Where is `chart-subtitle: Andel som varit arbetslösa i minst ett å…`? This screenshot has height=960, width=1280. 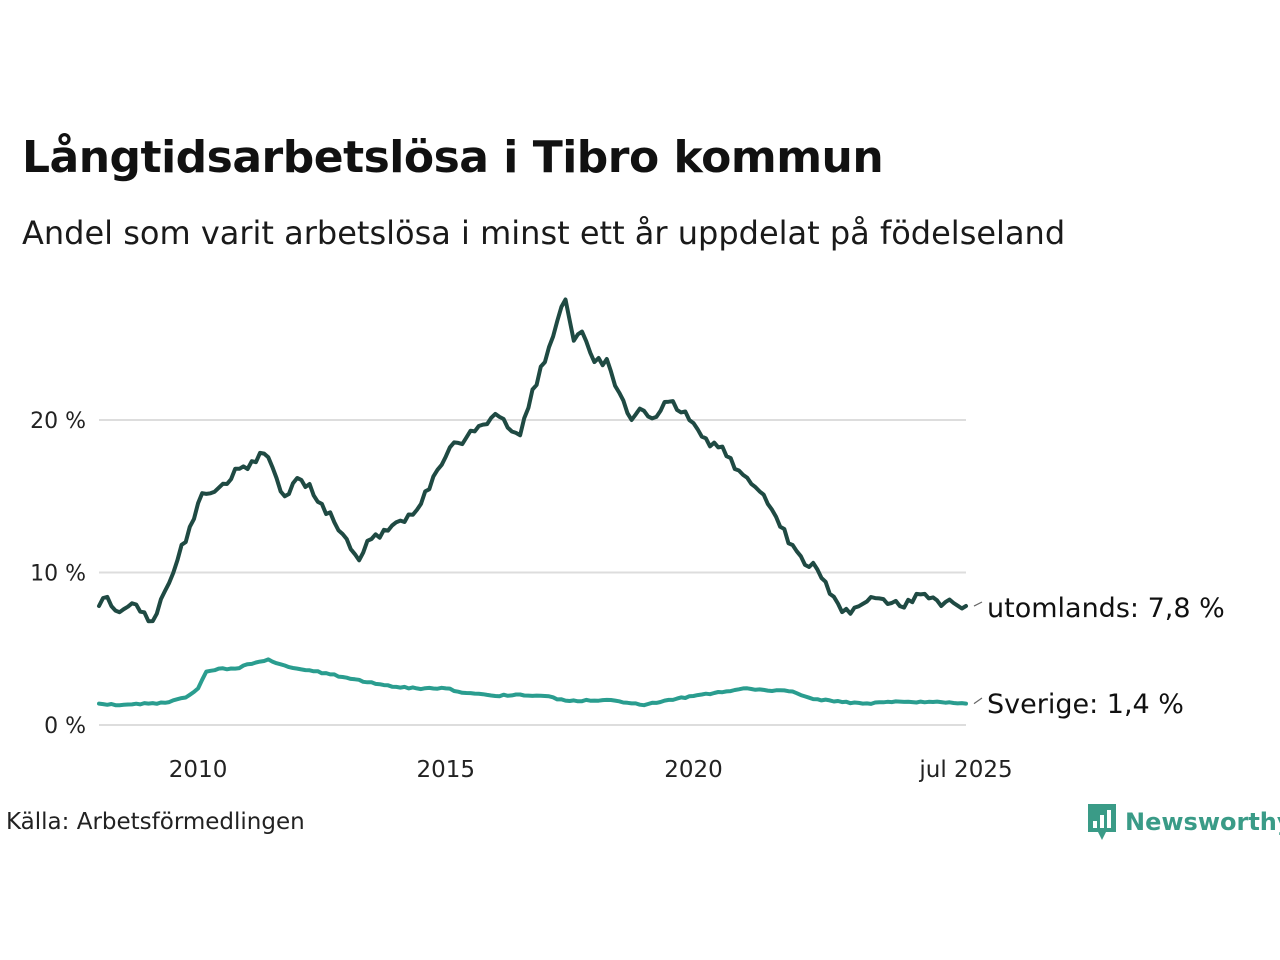
chart-subtitle: Andel som varit arbetslösa i minst ett å… is located at coordinates (544, 233).